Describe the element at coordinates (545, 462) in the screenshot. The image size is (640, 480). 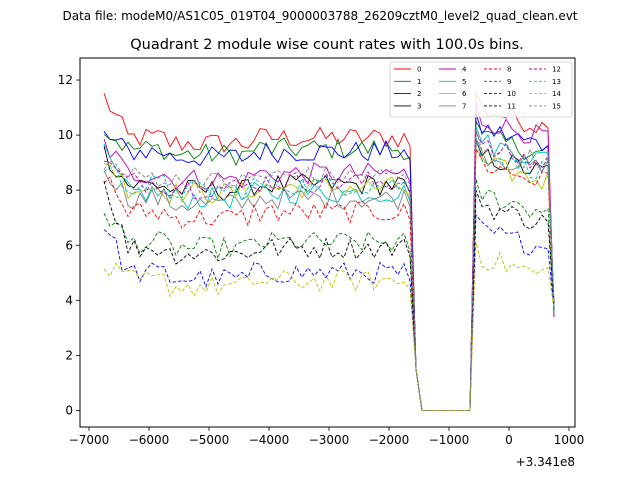
I see `x-offset-label: +3.341e8` at that location.